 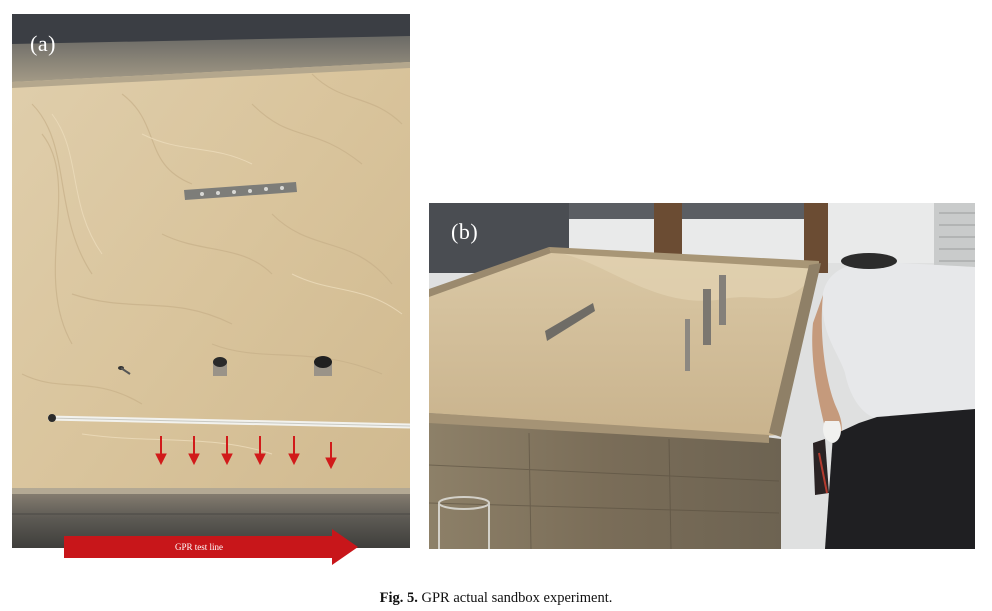 I want to click on figure-caption: Fig. 5. GPR actual sandbox experiment., so click(x=496, y=598).